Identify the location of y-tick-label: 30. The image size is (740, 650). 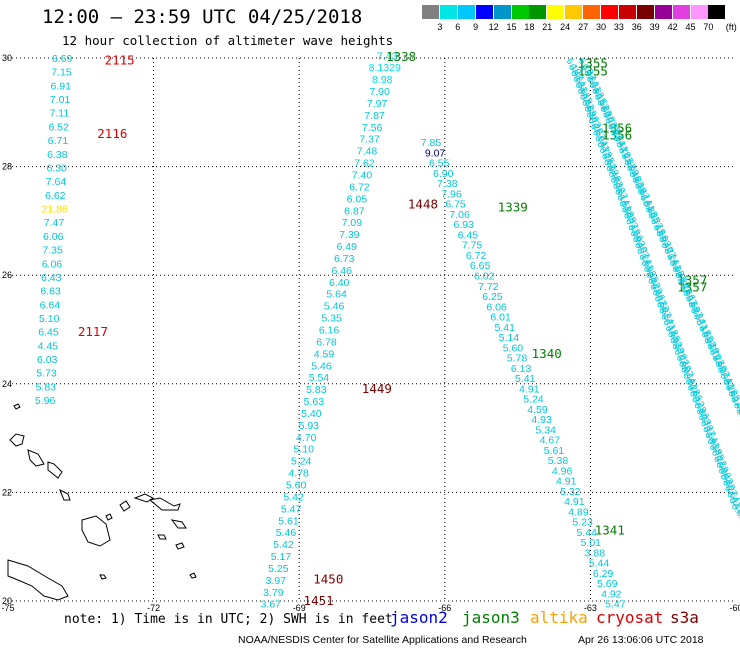
(7, 58).